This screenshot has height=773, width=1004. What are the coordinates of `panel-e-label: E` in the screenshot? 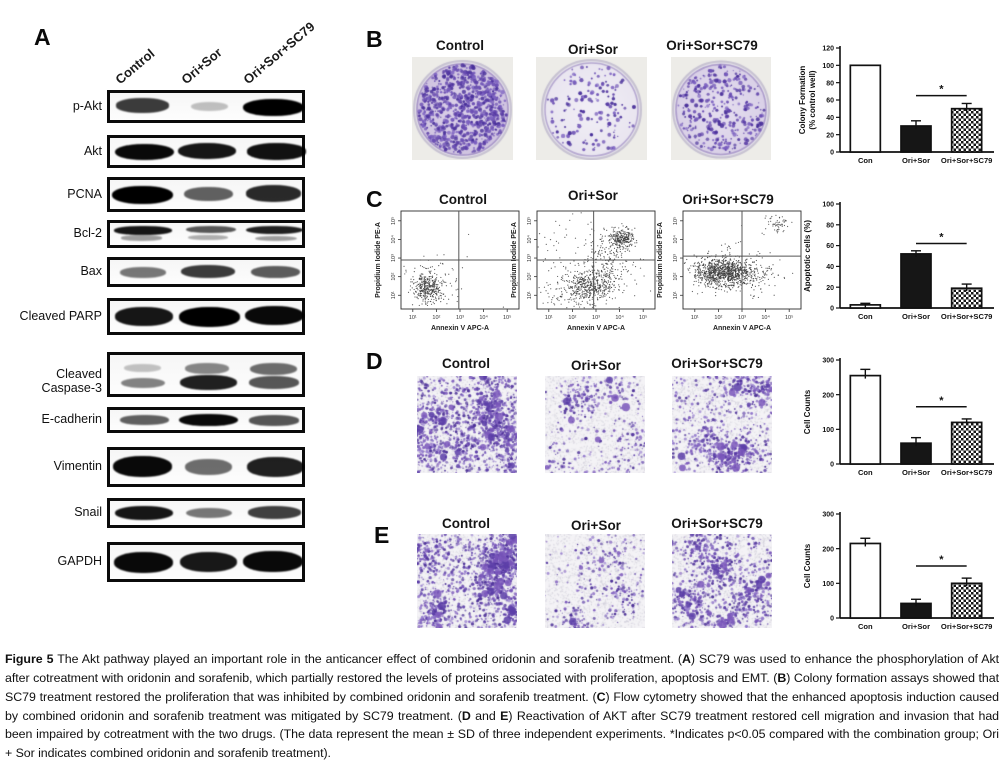 It's located at (382, 535).